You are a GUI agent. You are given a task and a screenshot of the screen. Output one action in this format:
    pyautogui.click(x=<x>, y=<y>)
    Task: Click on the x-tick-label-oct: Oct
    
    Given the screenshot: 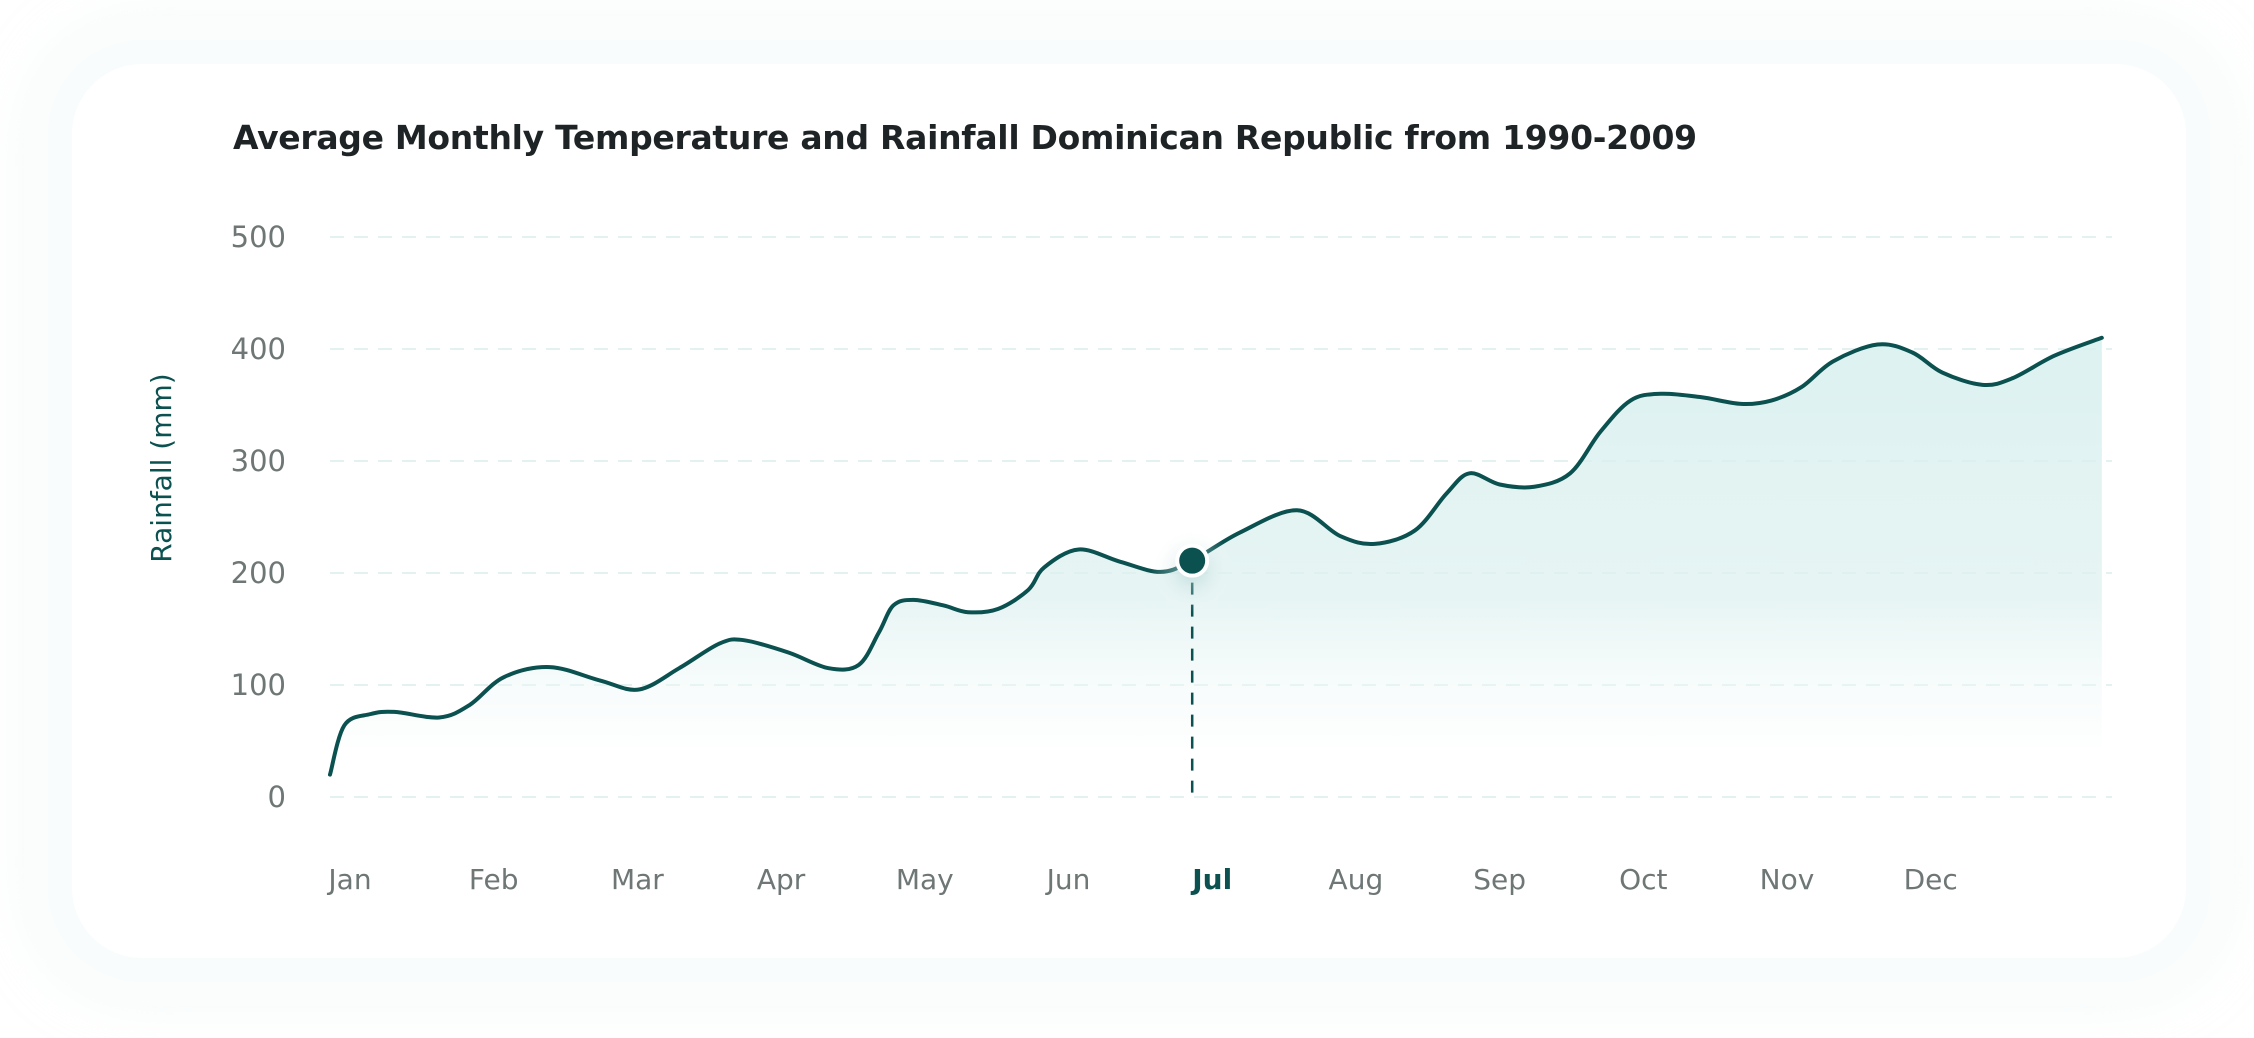 What is the action you would take?
    pyautogui.click(x=1643, y=879)
    